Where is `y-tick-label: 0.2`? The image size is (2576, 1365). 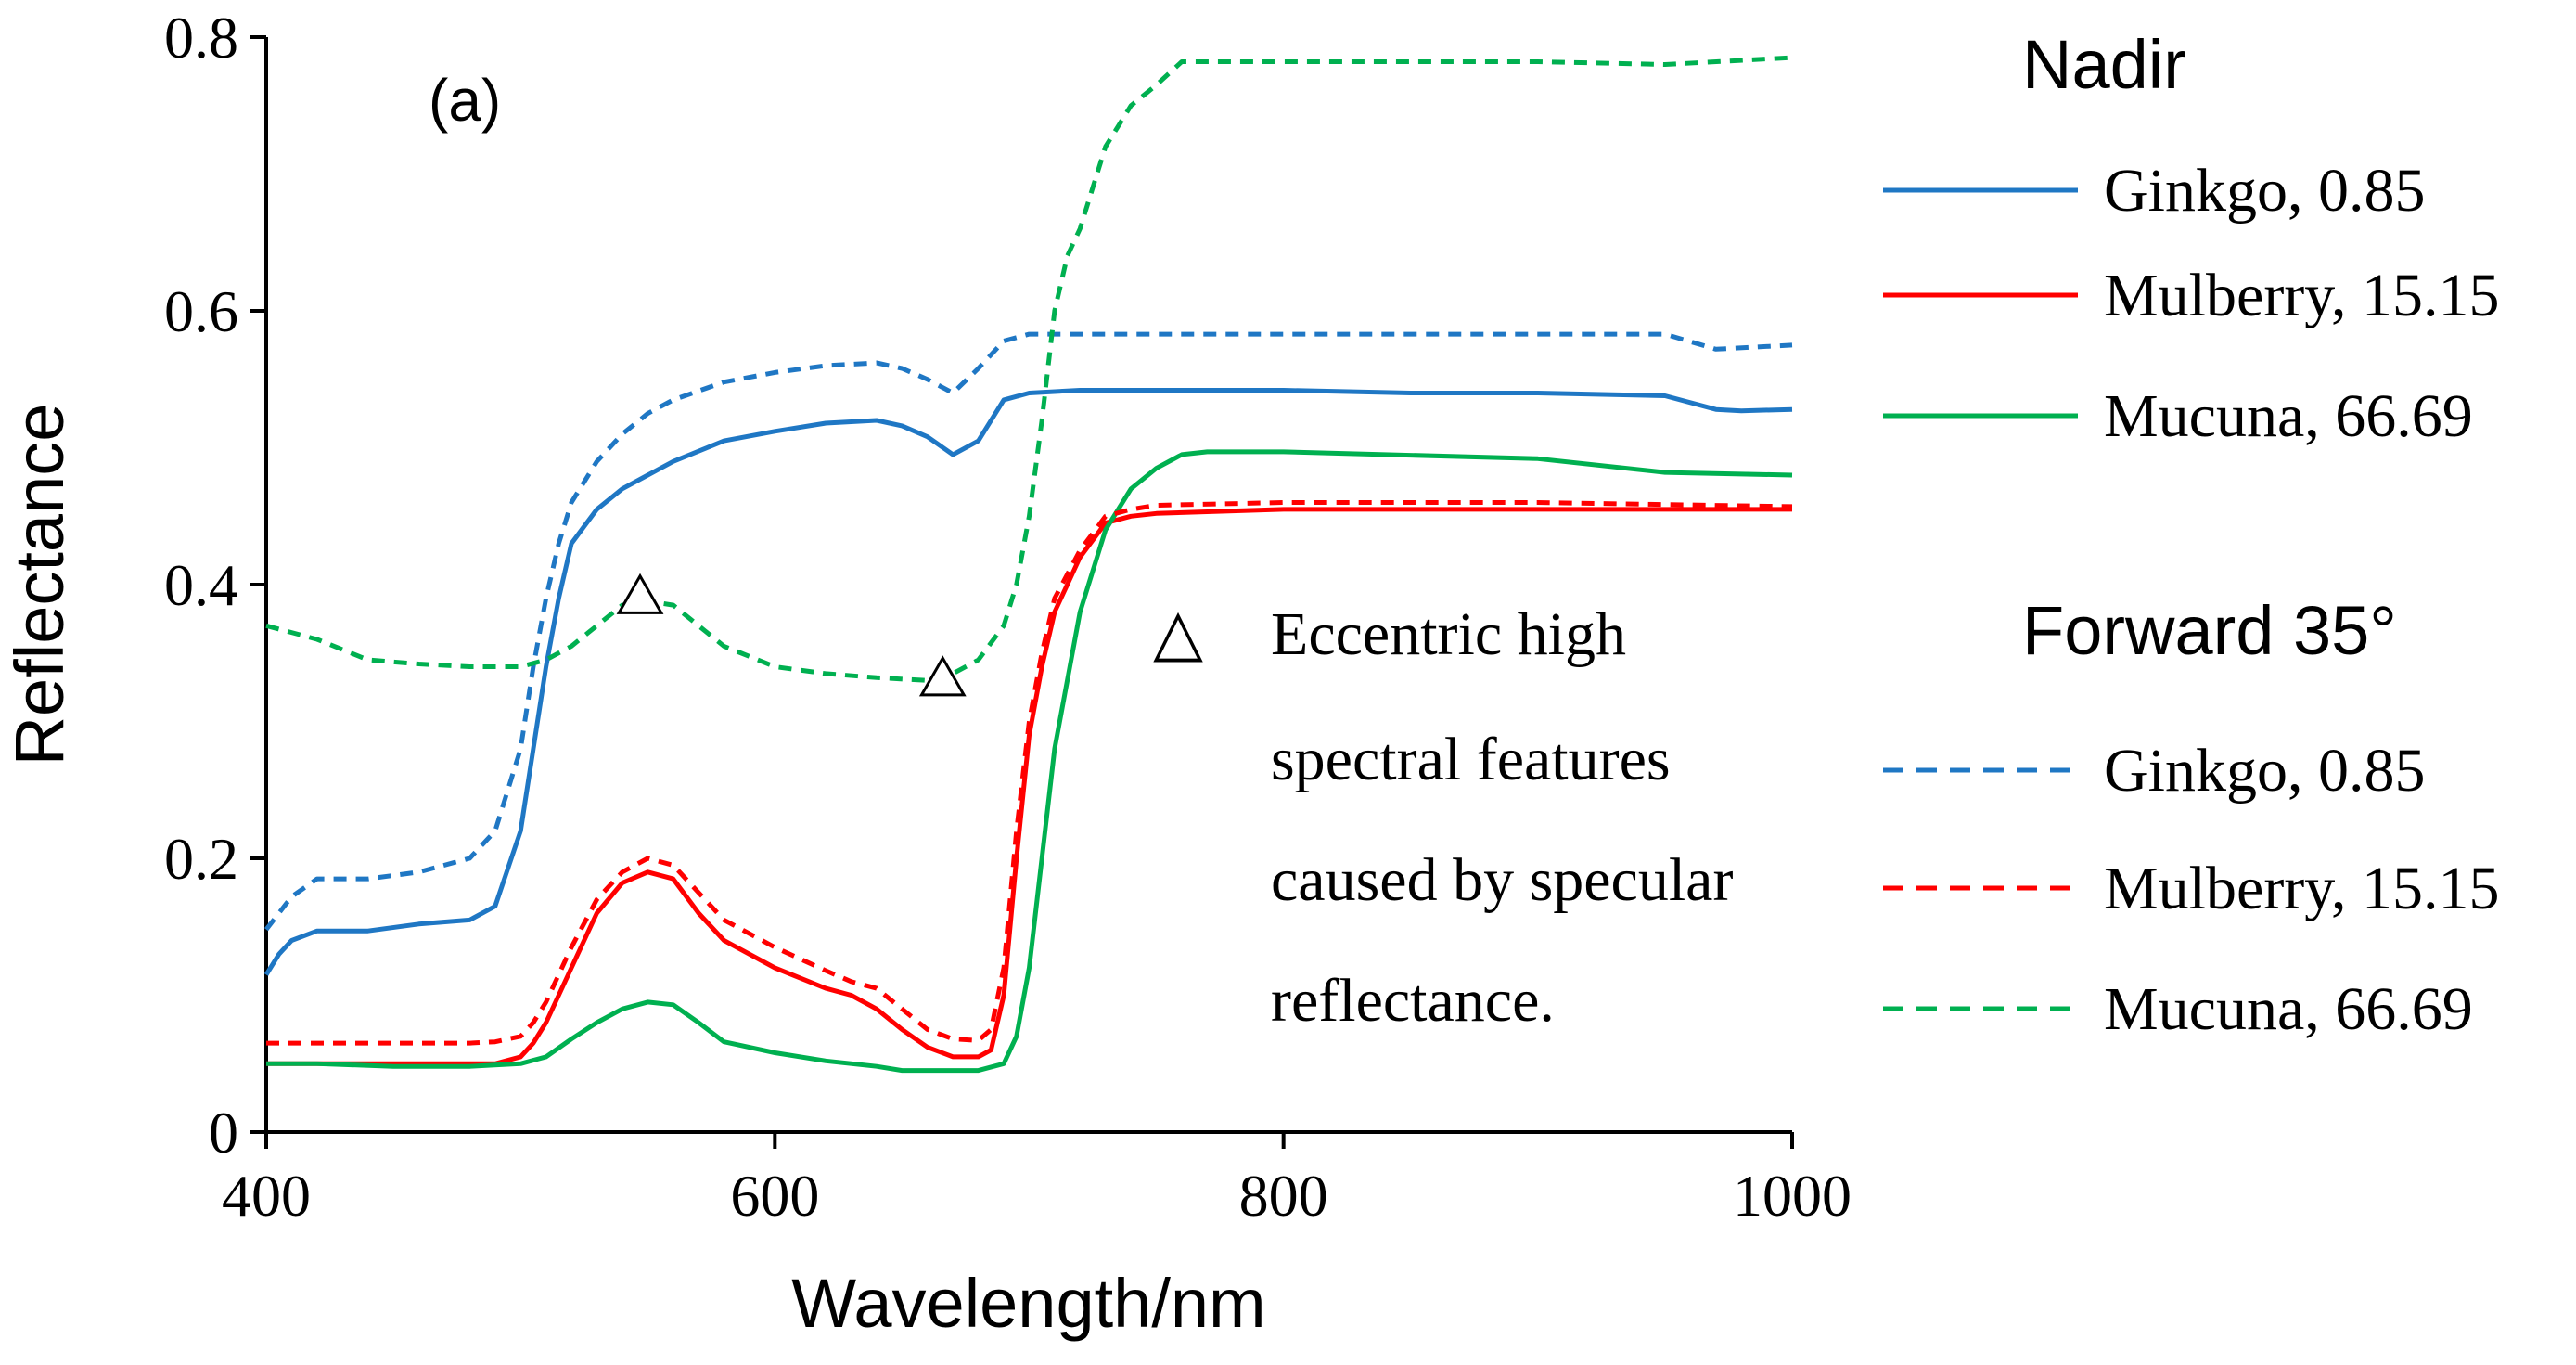
y-tick-label: 0.2 is located at coordinates (201, 859).